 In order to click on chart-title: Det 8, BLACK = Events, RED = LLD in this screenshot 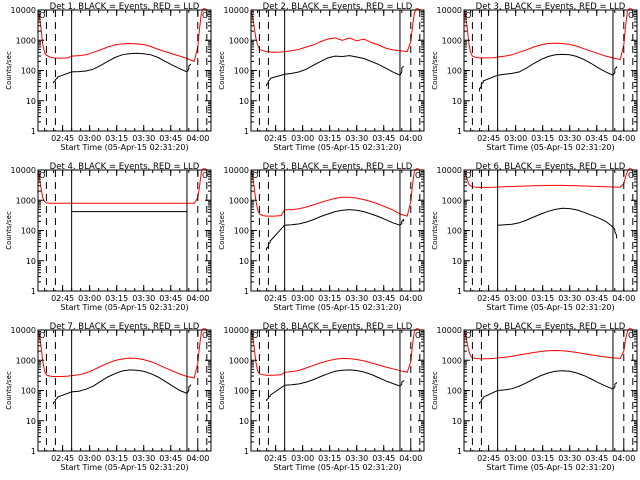, I will do `click(338, 327)`.